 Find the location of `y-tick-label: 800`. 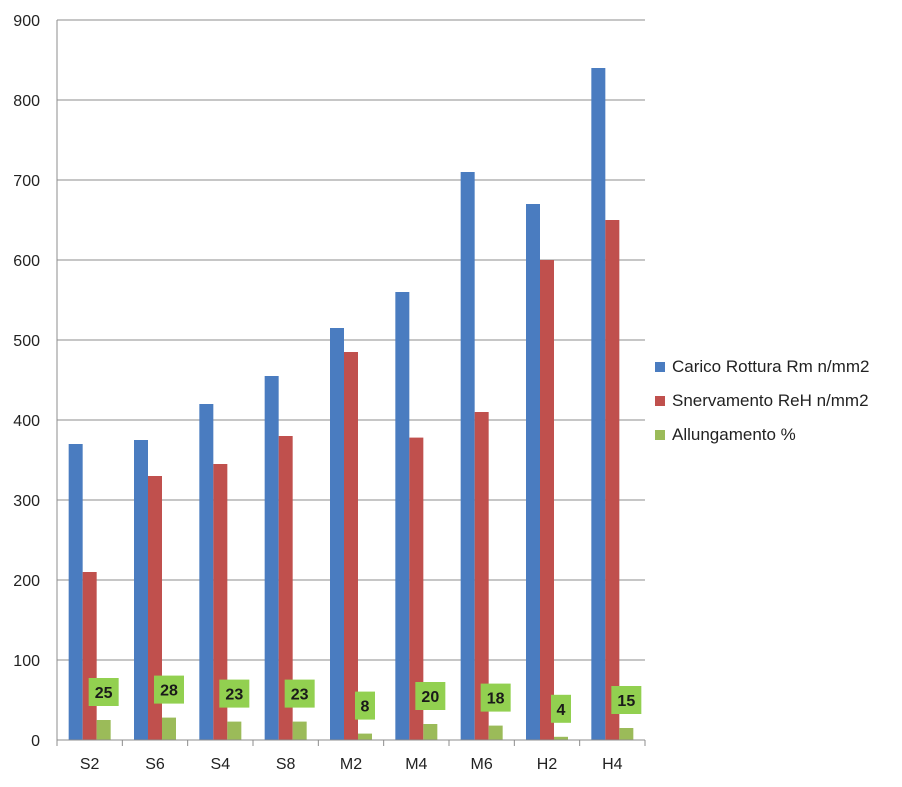

y-tick-label: 800 is located at coordinates (26, 101).